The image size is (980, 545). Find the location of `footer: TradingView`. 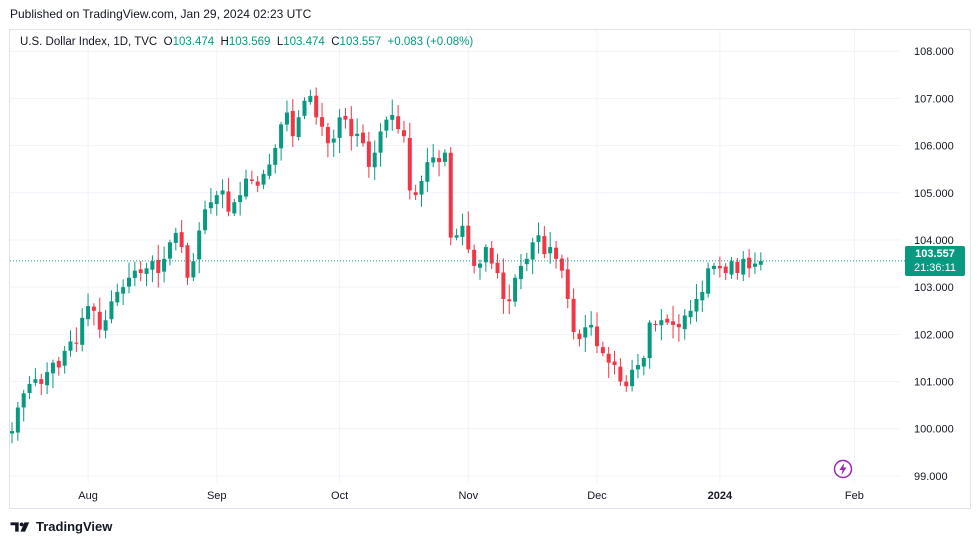

footer: TradingView is located at coordinates (61, 526).